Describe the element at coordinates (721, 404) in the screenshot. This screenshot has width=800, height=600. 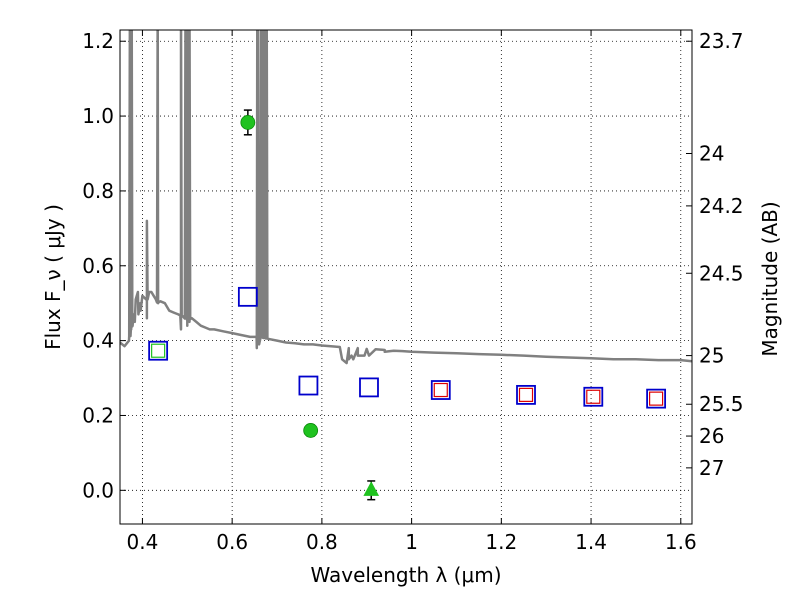
I see `y2-tick-label: 25.5` at that location.